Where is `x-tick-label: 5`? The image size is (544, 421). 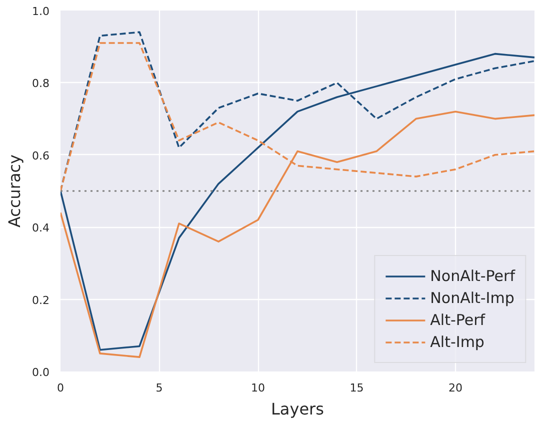
x-tick-label: 5 is located at coordinates (159, 388).